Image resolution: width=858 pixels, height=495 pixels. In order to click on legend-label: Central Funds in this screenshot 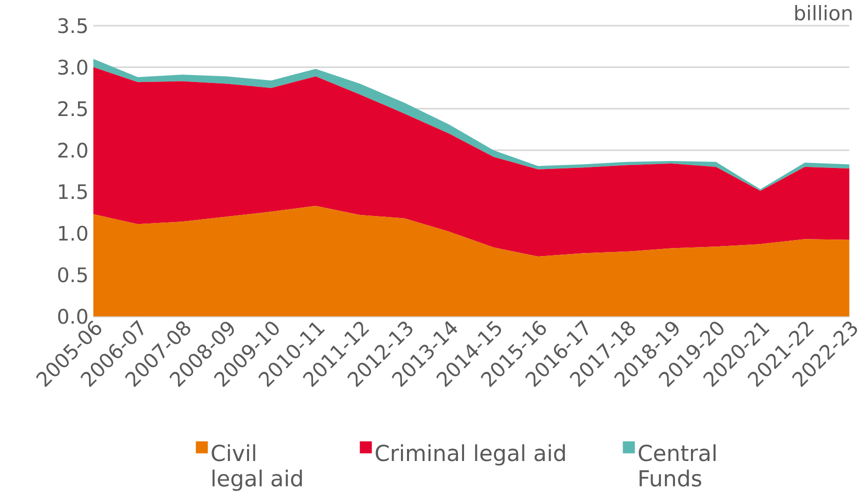, I will do `click(677, 465)`.